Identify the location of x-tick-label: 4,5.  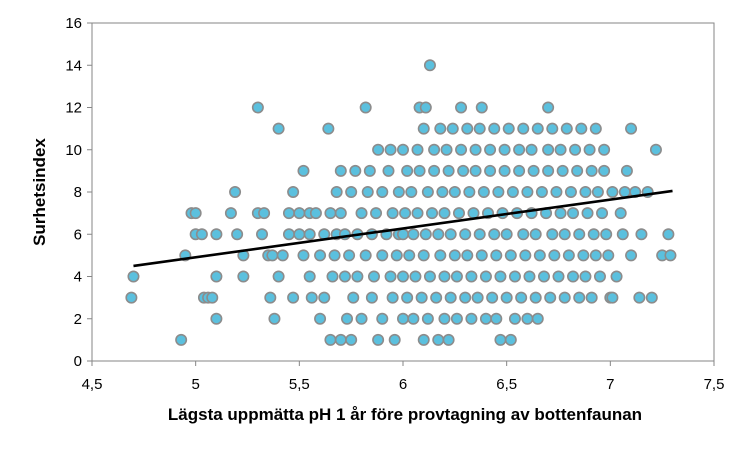
(92, 384).